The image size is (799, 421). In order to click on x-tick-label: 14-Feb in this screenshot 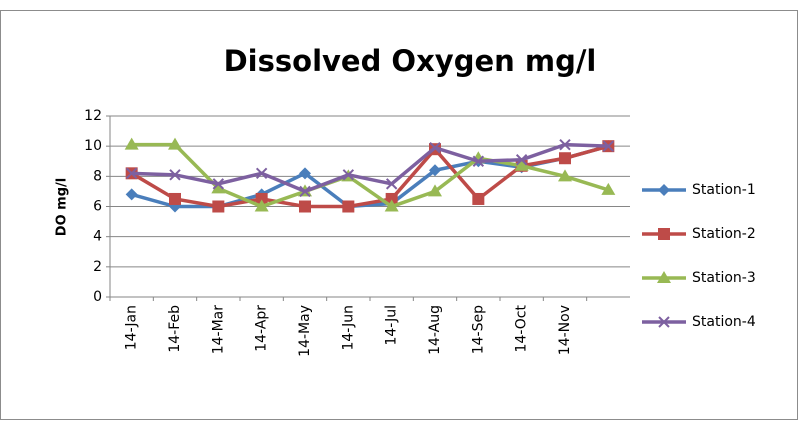, I will do `click(175, 329)`.